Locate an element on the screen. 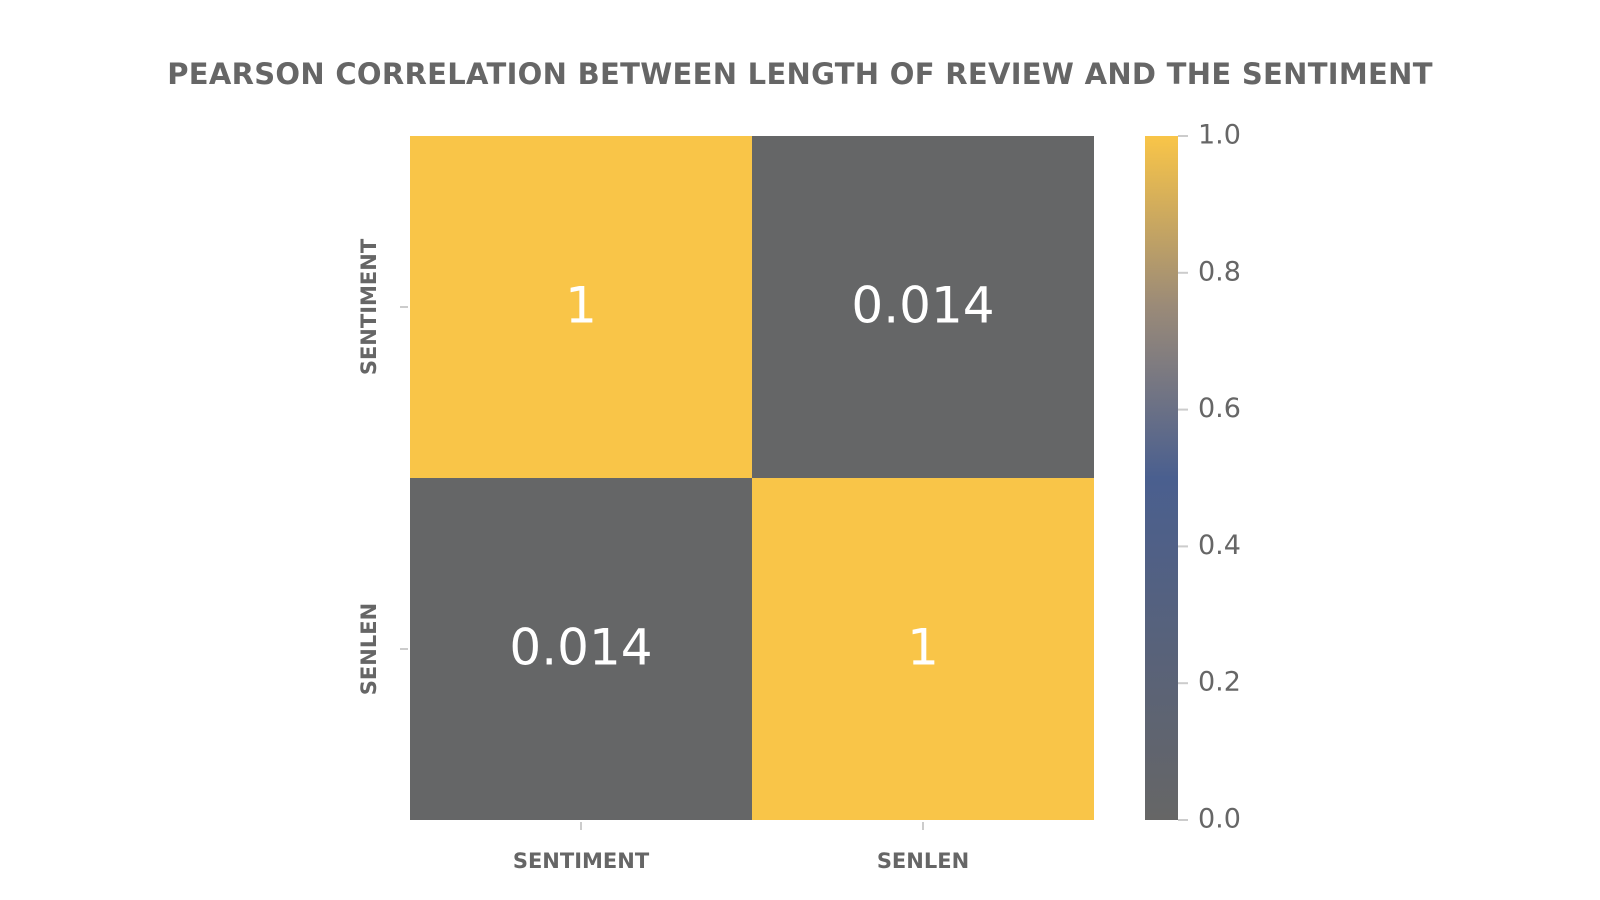 This screenshot has height=900, width=1600. colorbar-gradient is located at coordinates (1161, 478).